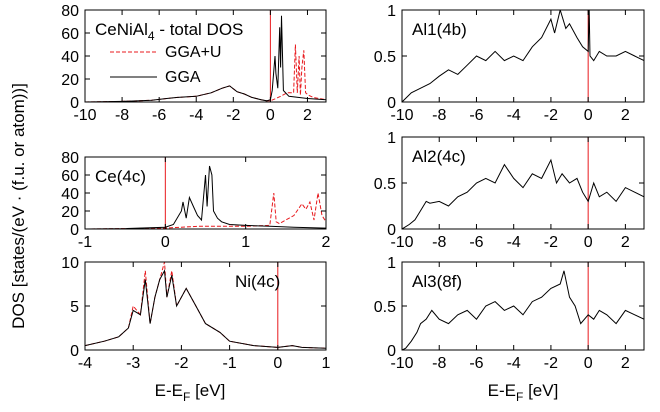  I want to click on x-tick-label: -3, so click(133, 363).